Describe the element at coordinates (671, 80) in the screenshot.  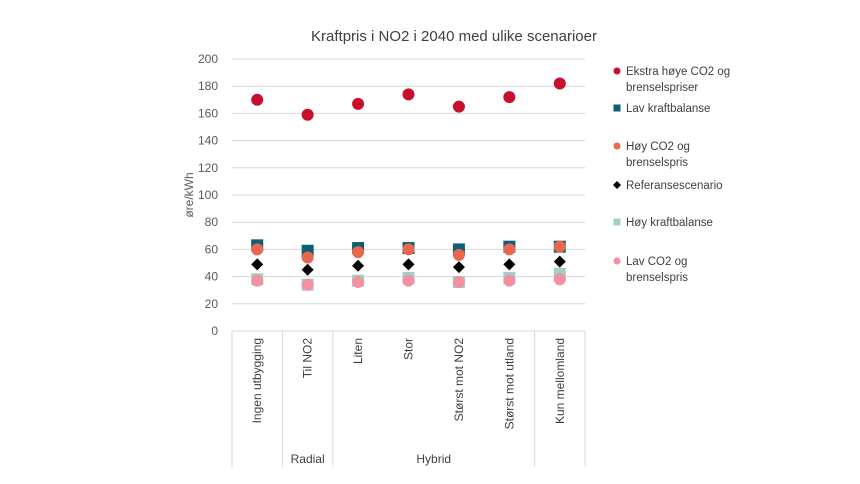
I see `legend-item: Ekstra høye CO2 og brenselspriser` at that location.